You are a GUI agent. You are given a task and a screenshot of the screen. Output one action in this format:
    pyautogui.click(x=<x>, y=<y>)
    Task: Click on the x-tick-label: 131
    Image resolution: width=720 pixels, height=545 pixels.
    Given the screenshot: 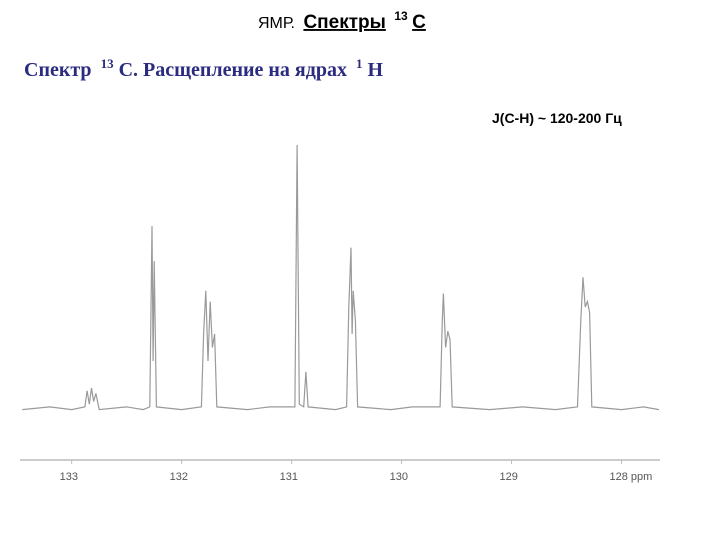 What is the action you would take?
    pyautogui.click(x=289, y=477)
    